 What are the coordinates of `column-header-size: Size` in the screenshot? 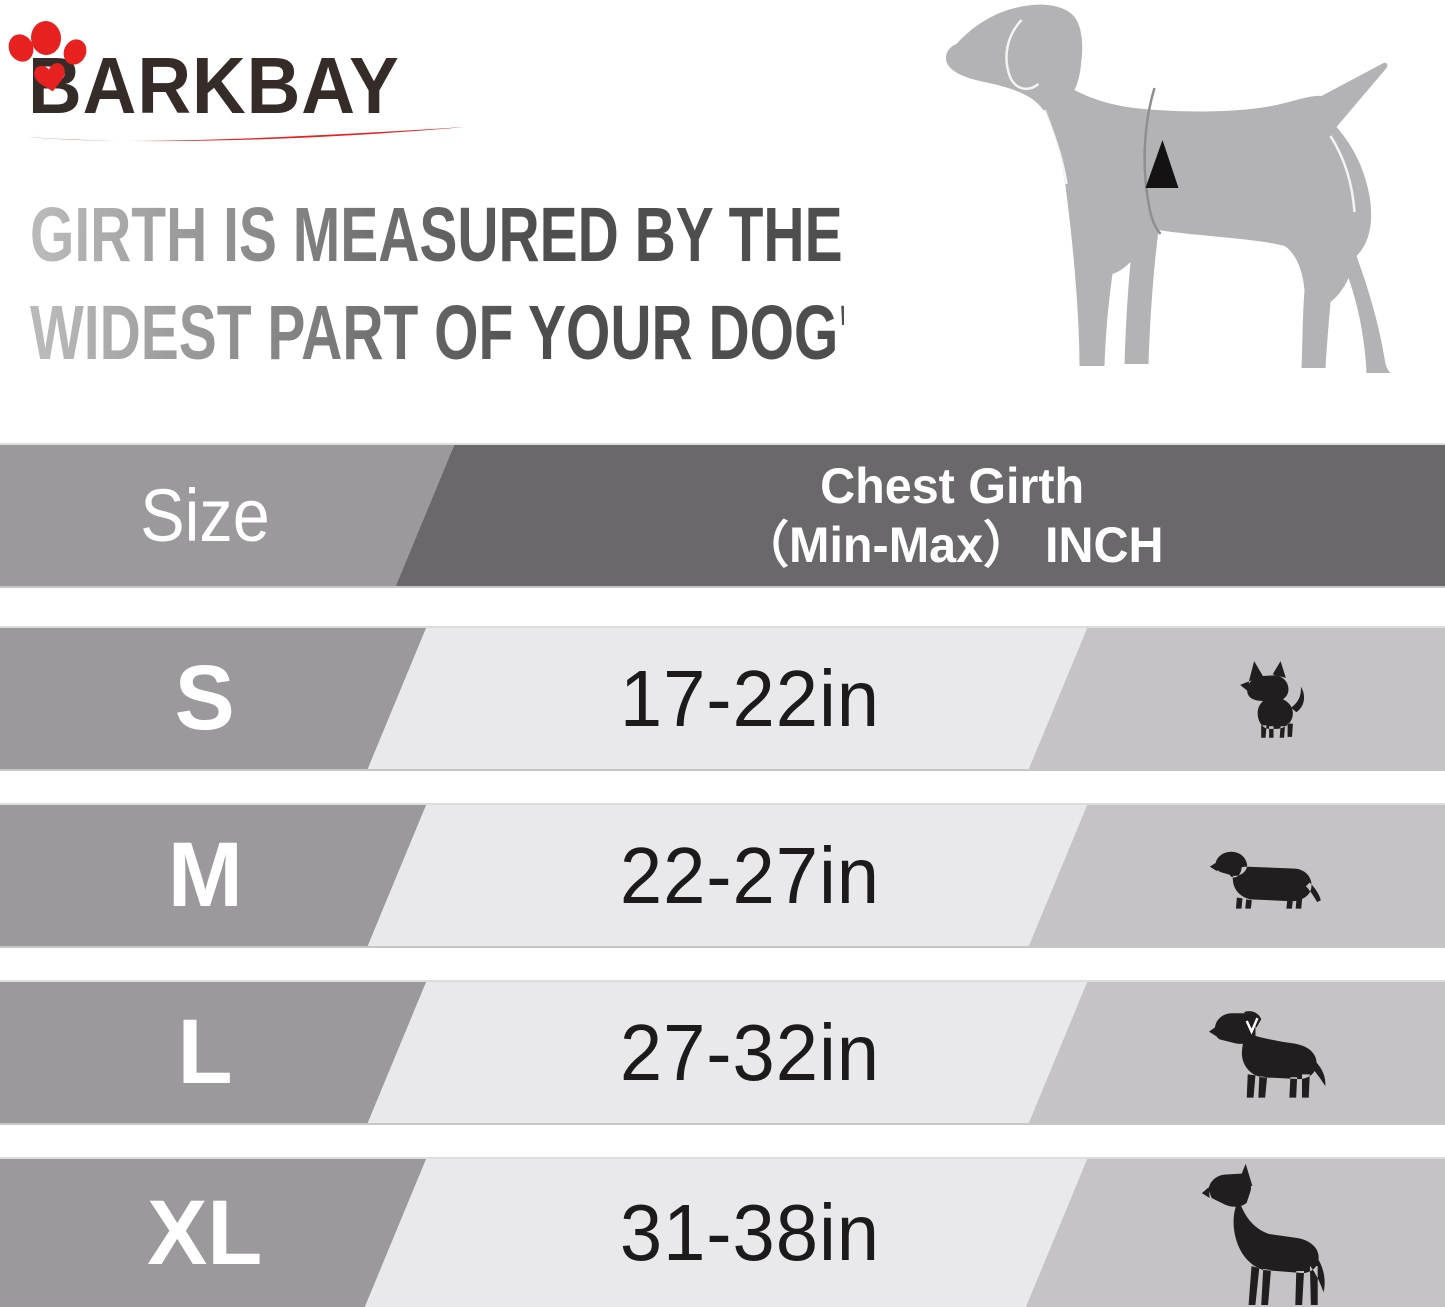 It's located at (205, 515).